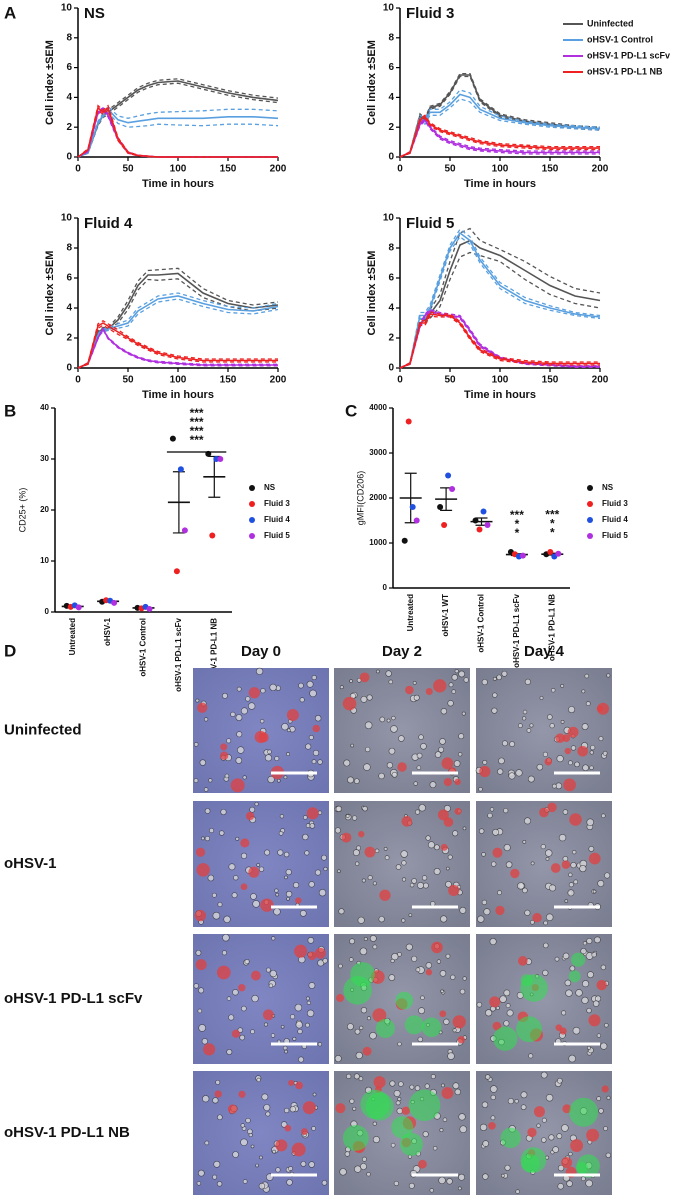 This screenshot has height=1195, width=682. I want to click on significance: ***, so click(517, 515).